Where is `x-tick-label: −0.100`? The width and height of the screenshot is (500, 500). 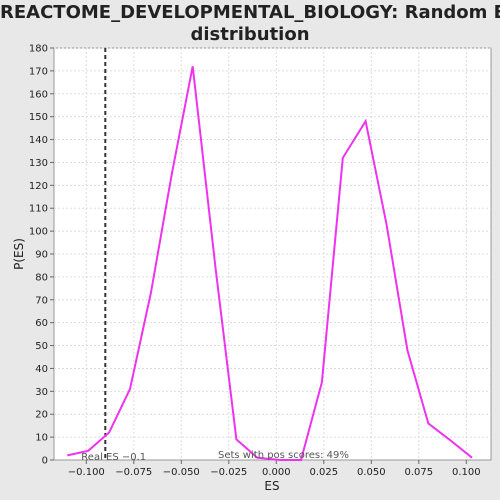
x-tick-label: −0.100 is located at coordinates (86, 472).